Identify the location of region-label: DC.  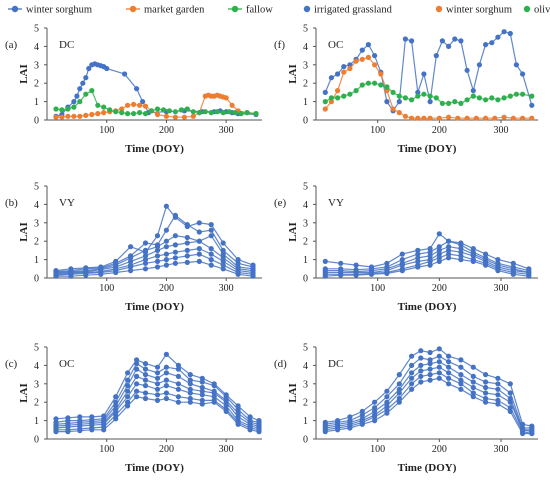
(66, 45).